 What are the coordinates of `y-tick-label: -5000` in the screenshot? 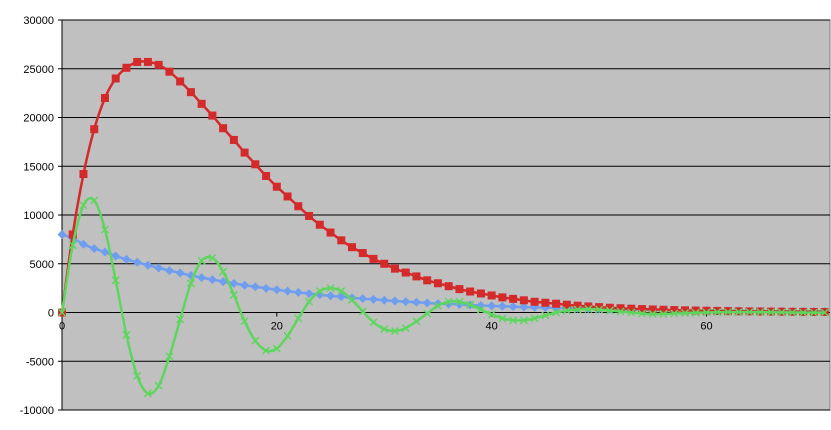 It's located at (40, 362).